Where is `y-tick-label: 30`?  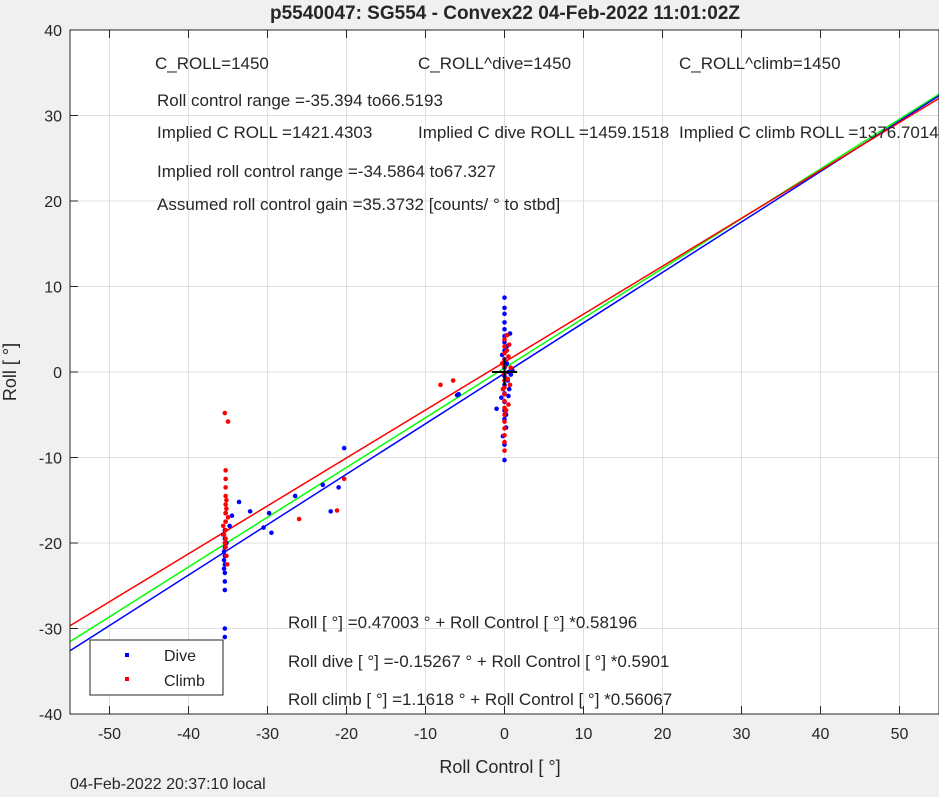 y-tick-label: 30 is located at coordinates (53, 117).